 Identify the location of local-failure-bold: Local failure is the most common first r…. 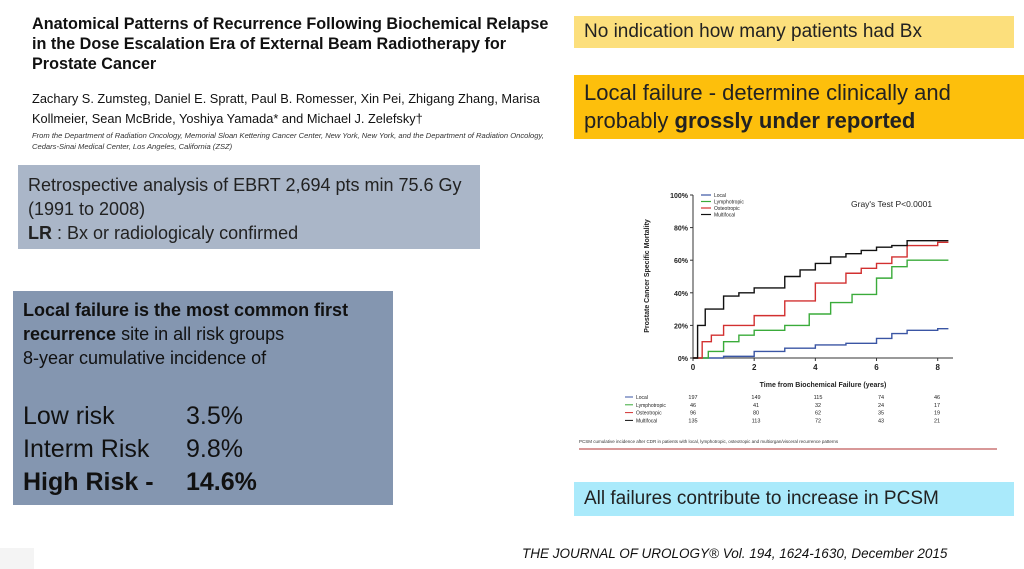
(186, 322).